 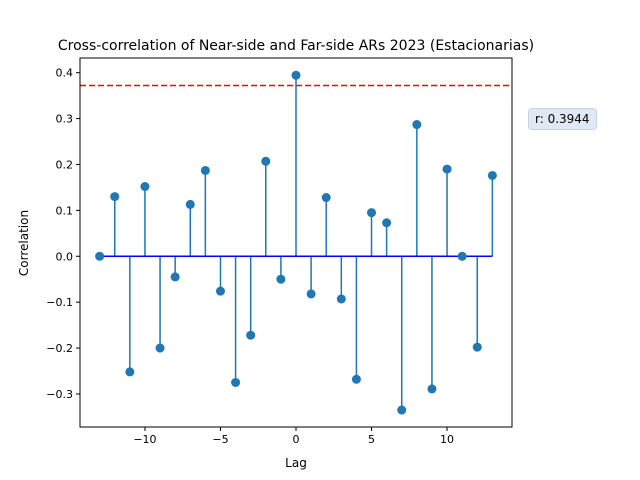 I want to click on x-axis: −10 −5 0 5 10, so click(x=293, y=436).